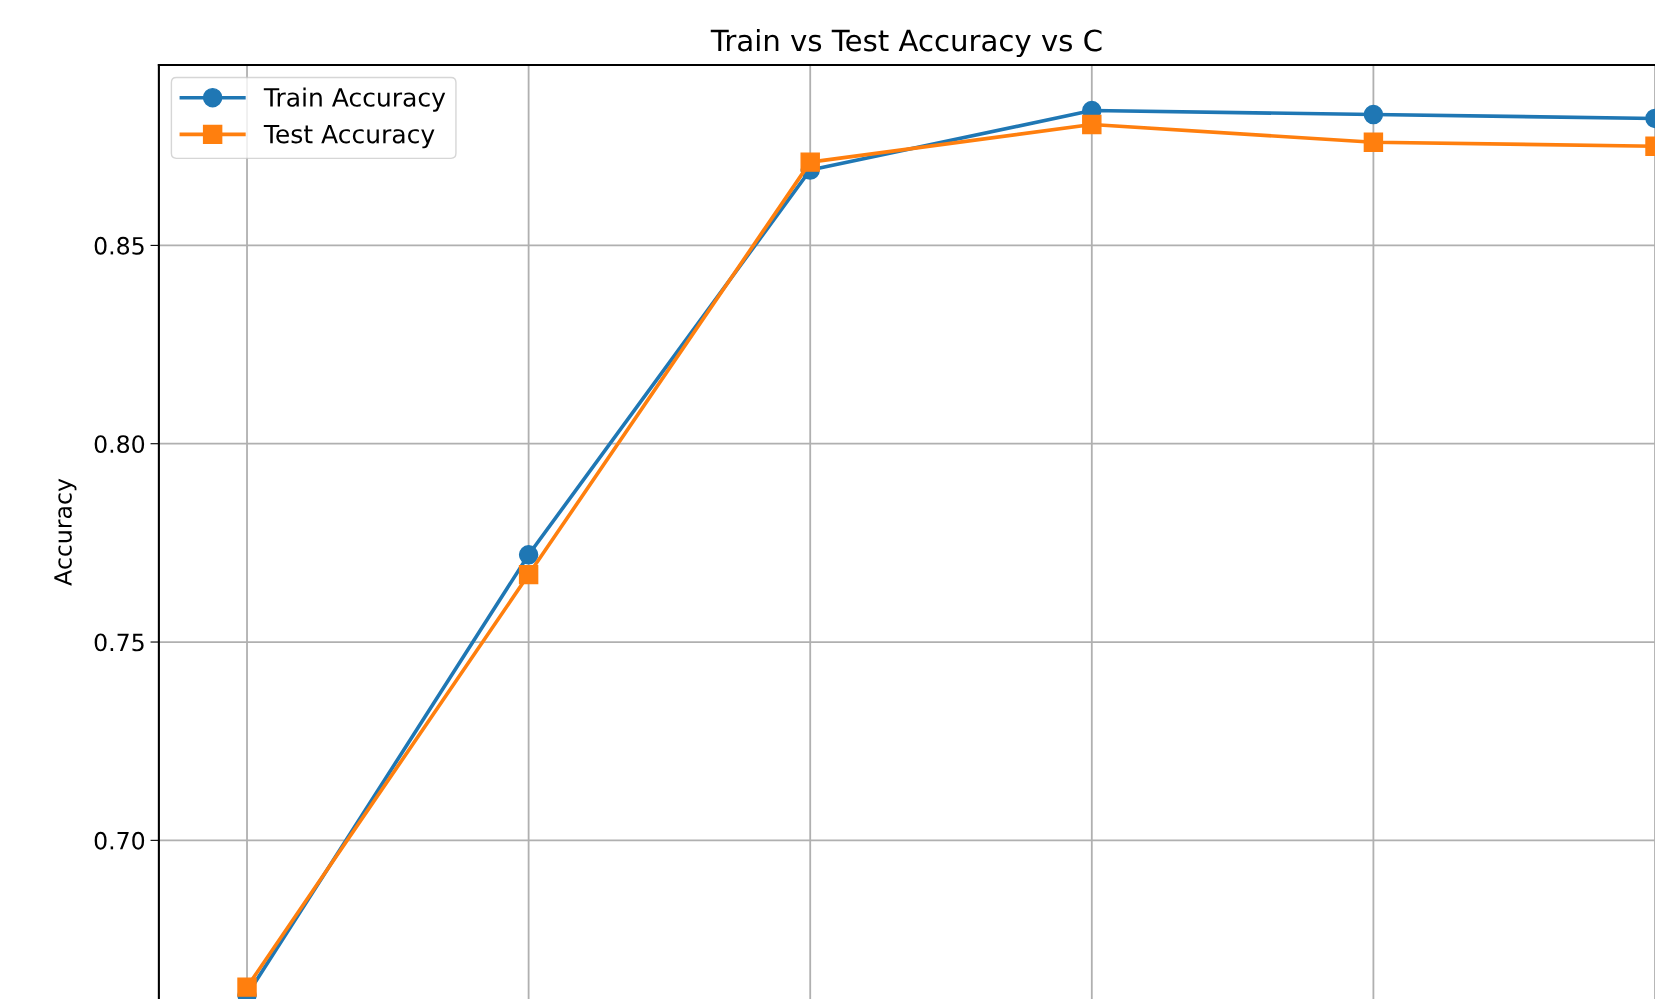 This screenshot has width=1655, height=999. I want to click on y-axis-title: Accuracy, so click(65, 532).